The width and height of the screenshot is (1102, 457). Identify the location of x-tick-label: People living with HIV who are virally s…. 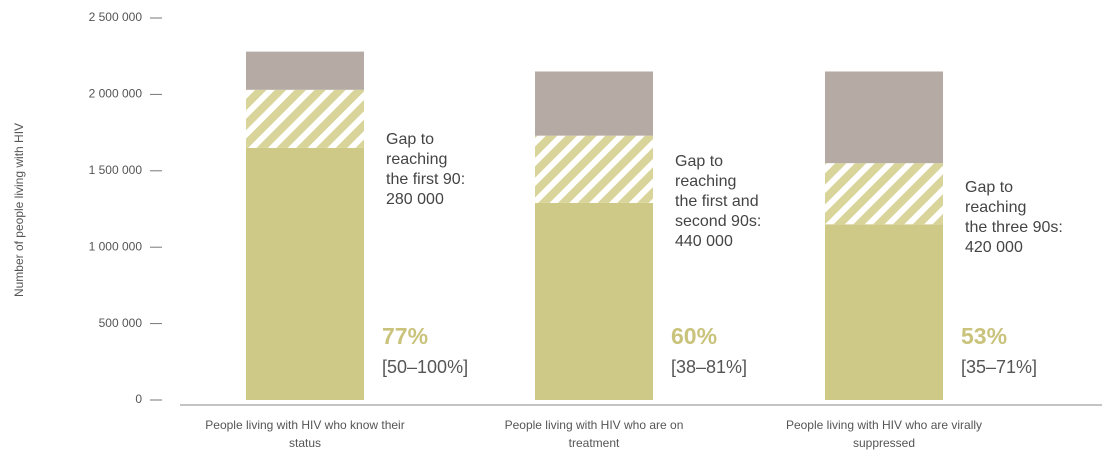
(884, 434).